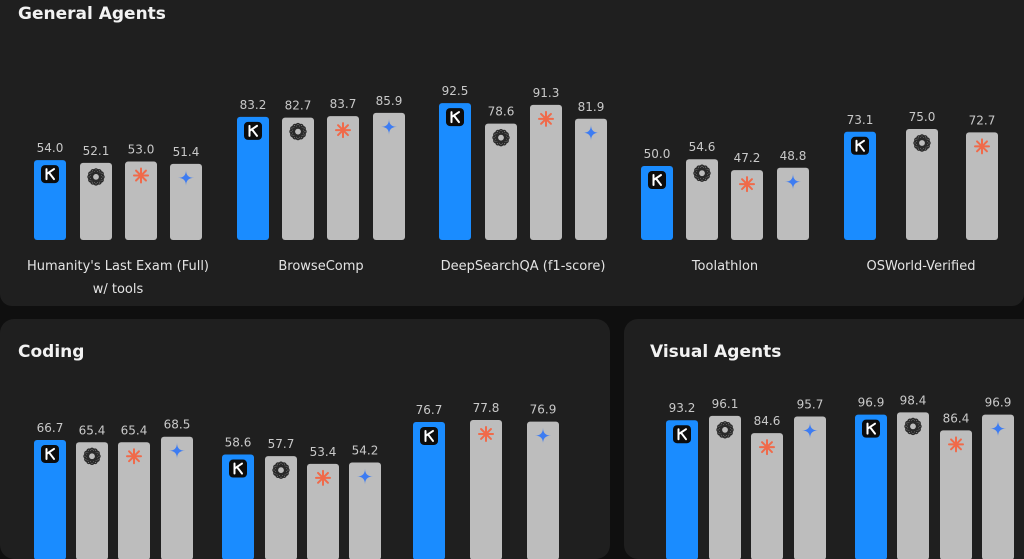 The width and height of the screenshot is (1024, 559). I want to click on value-label: 93.2, so click(682, 408).